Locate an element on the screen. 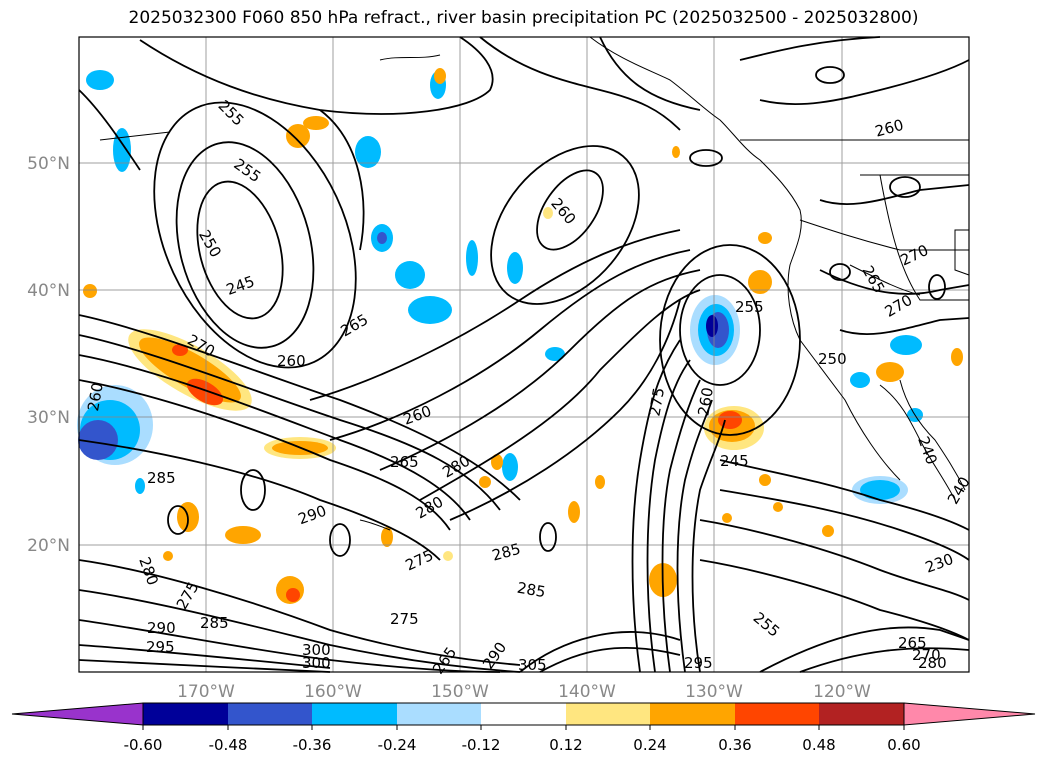 This screenshot has height=765, width=1047. lon-label-170w: 170°W is located at coordinates (206, 692).